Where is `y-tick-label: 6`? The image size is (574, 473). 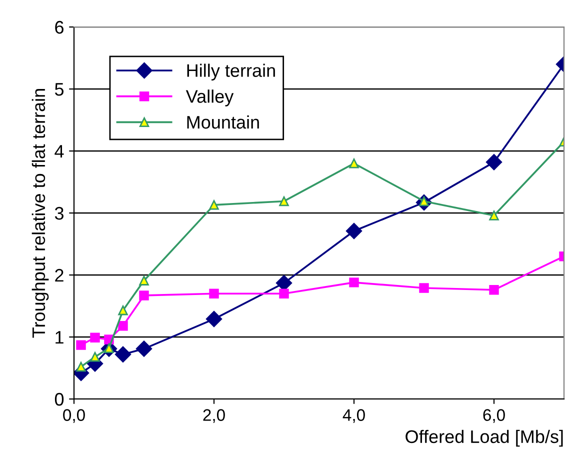 y-tick-label: 6 is located at coordinates (59, 27).